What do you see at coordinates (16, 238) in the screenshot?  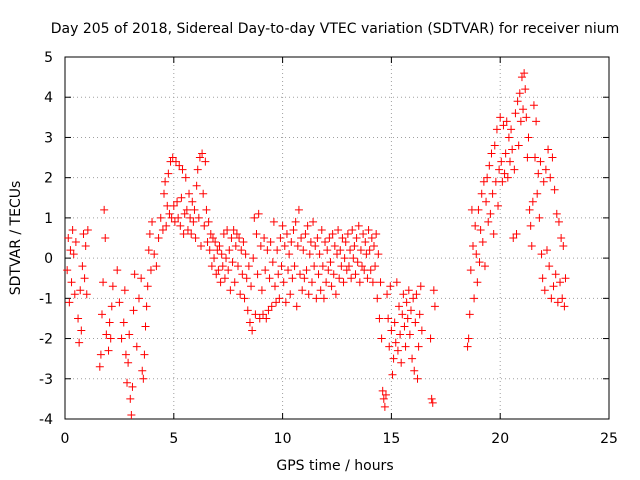 I see `y-axis-label: SDTVAR / TECUs` at bounding box center [16, 238].